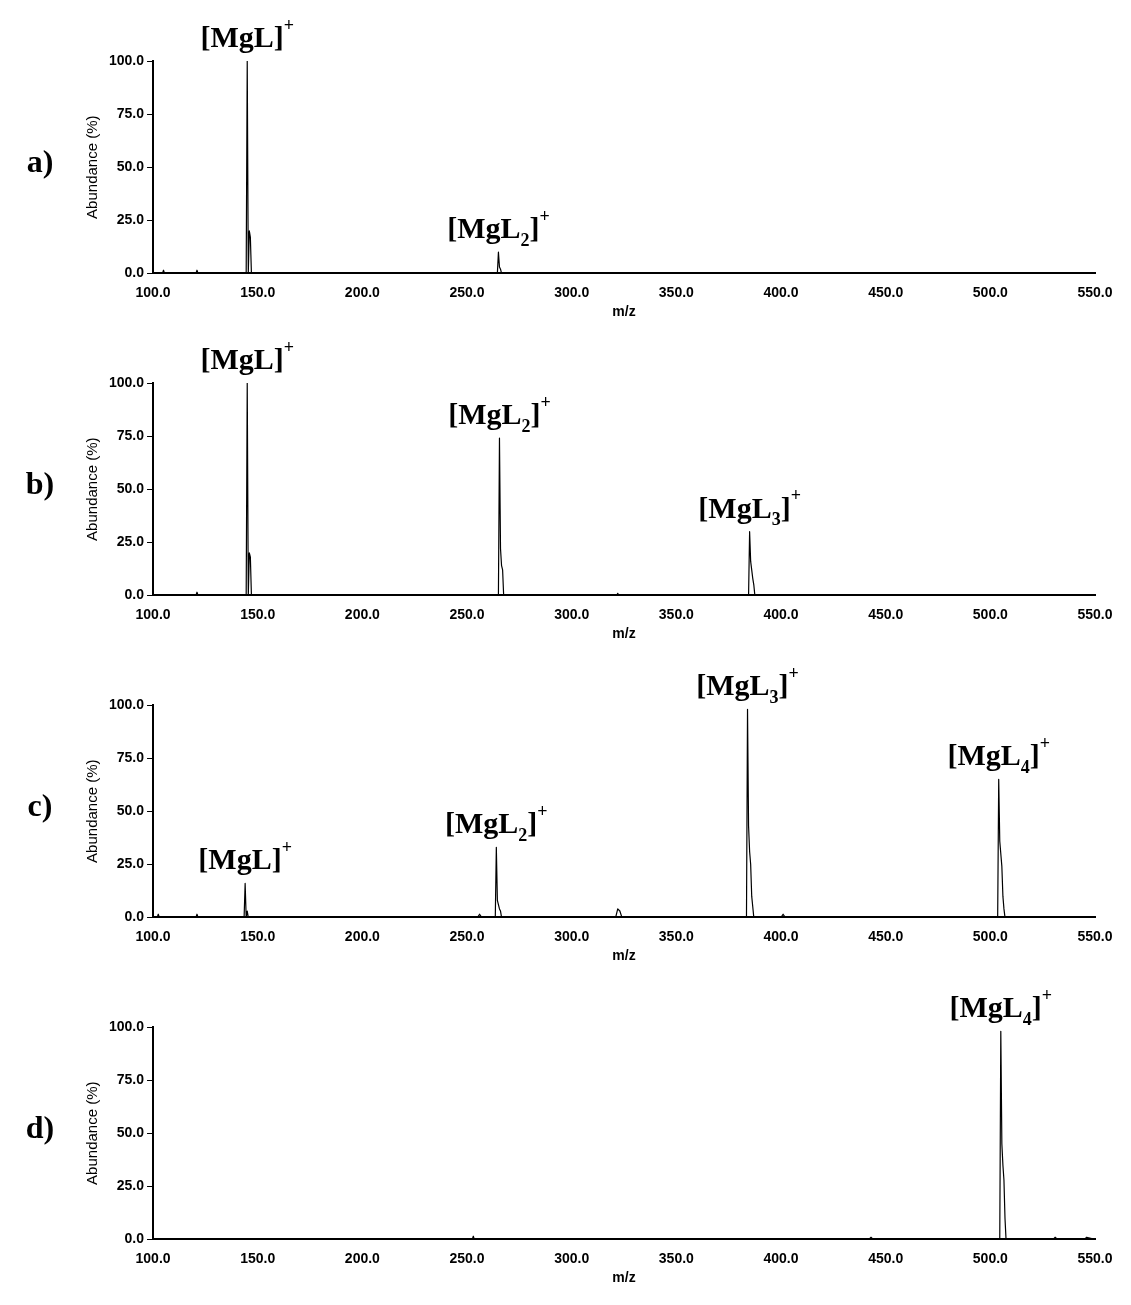 The width and height of the screenshot is (1131, 1305). Describe the element at coordinates (40, 805) in the screenshot. I see `text: c)` at that location.